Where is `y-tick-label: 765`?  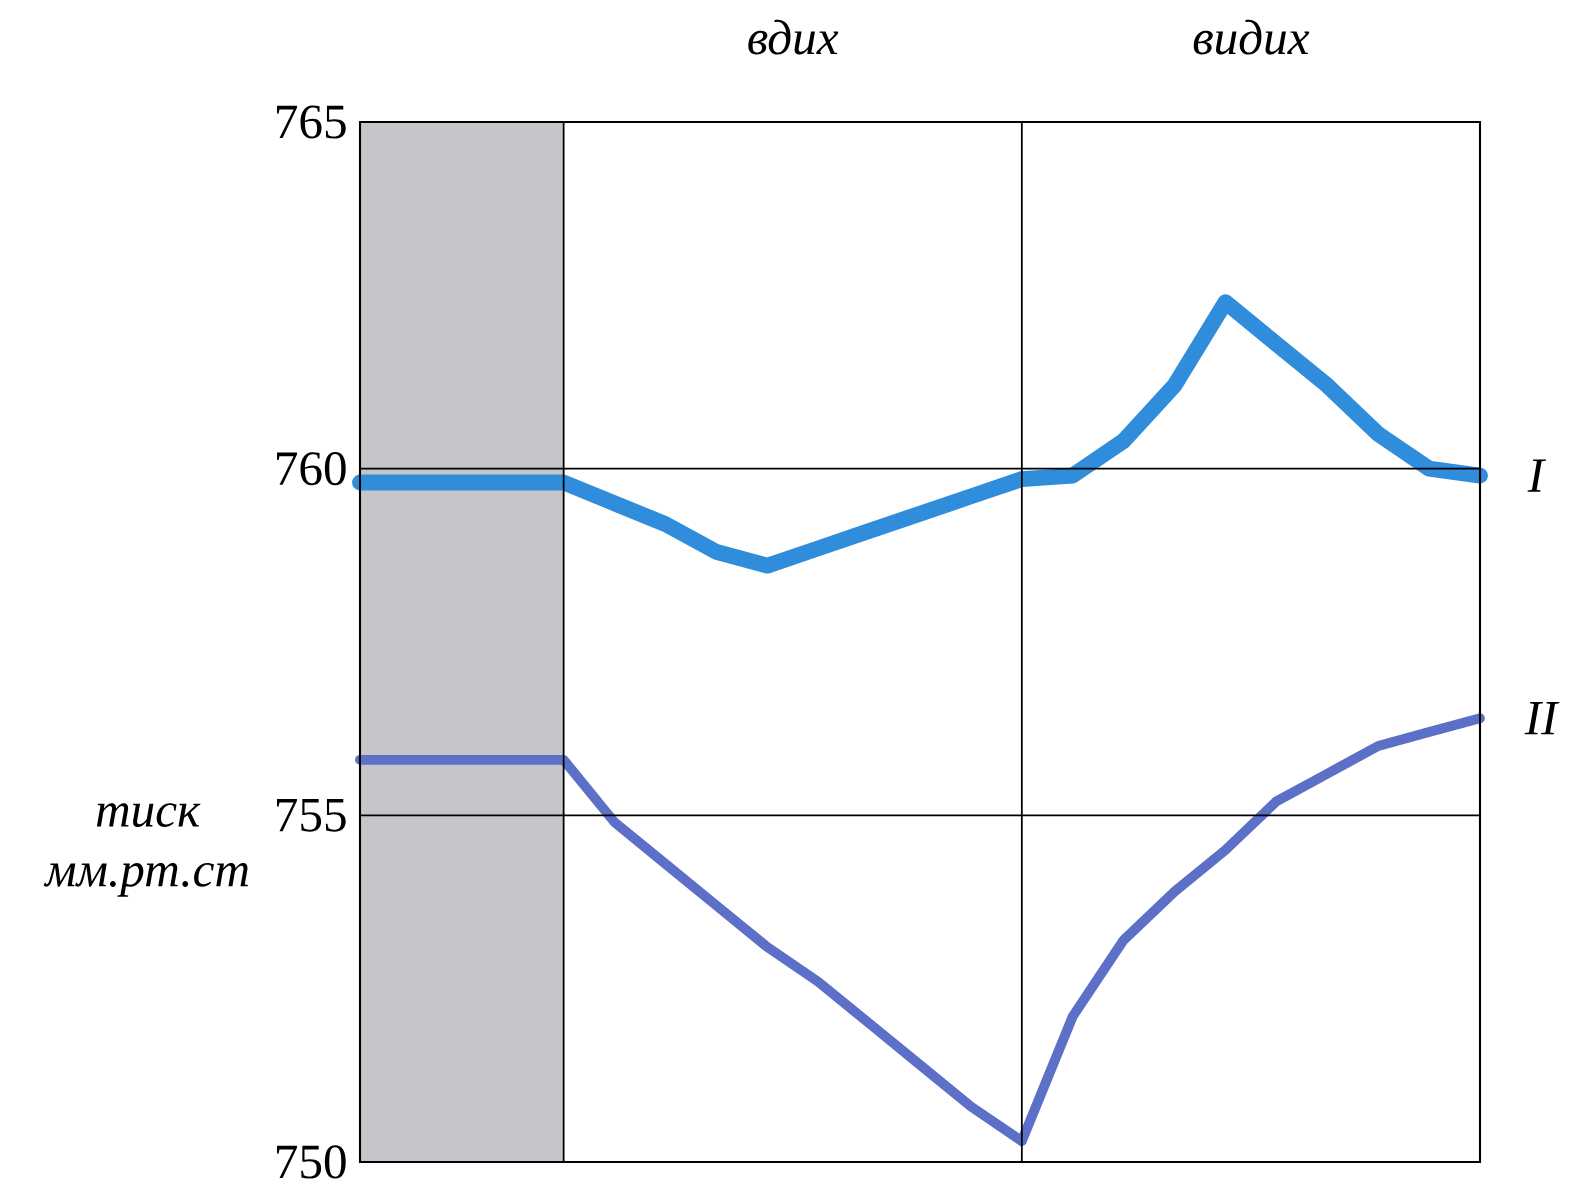 y-tick-label: 765 is located at coordinates (311, 122).